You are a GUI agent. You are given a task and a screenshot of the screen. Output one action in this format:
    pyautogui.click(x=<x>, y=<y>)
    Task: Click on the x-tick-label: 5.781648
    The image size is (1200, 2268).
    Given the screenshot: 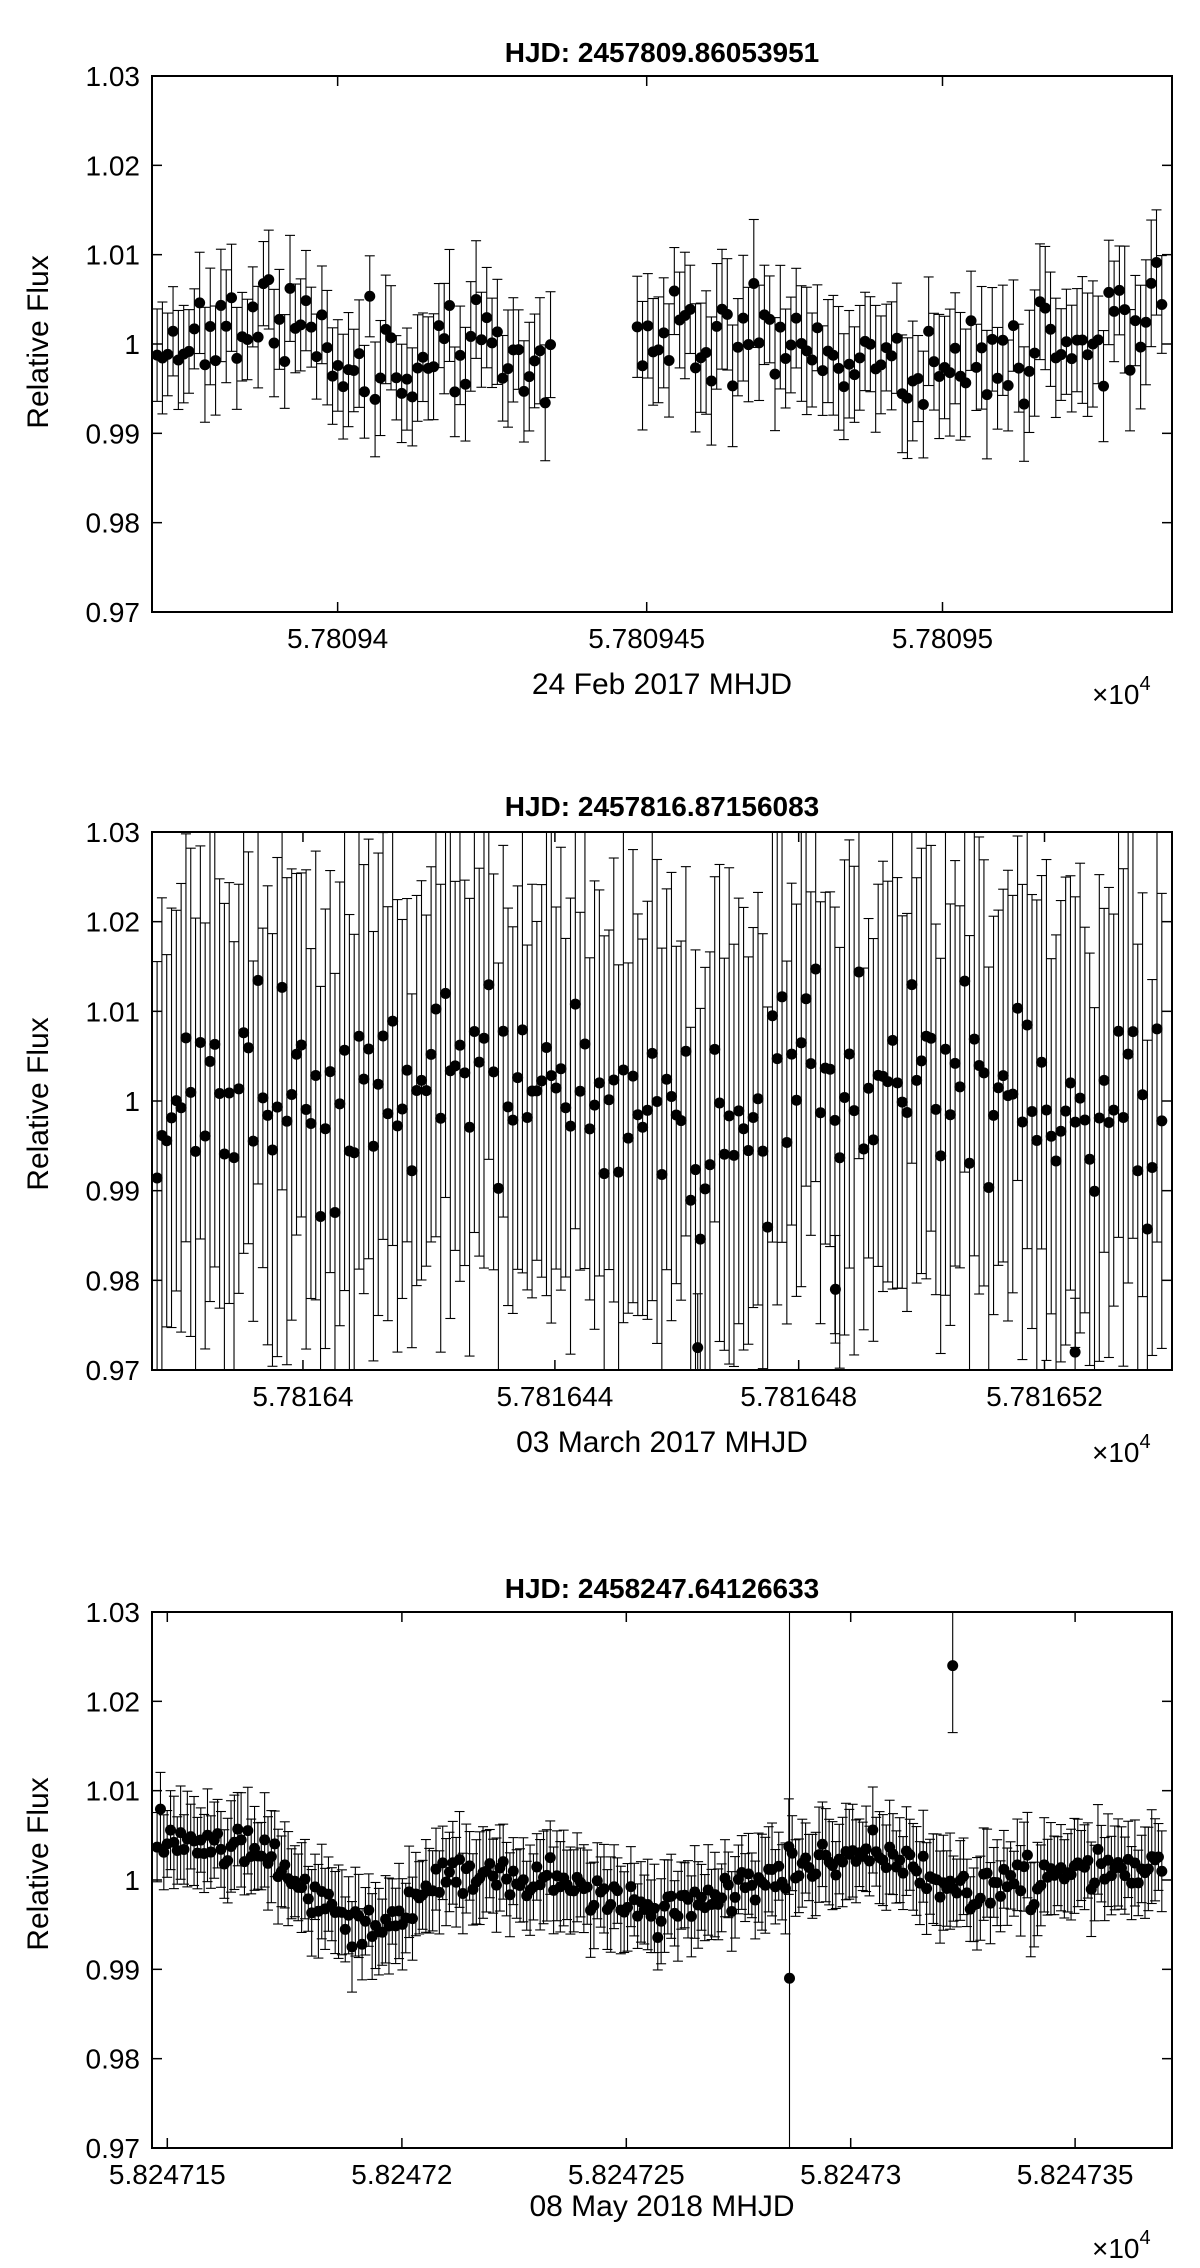 What is the action you would take?
    pyautogui.click(x=798, y=1396)
    